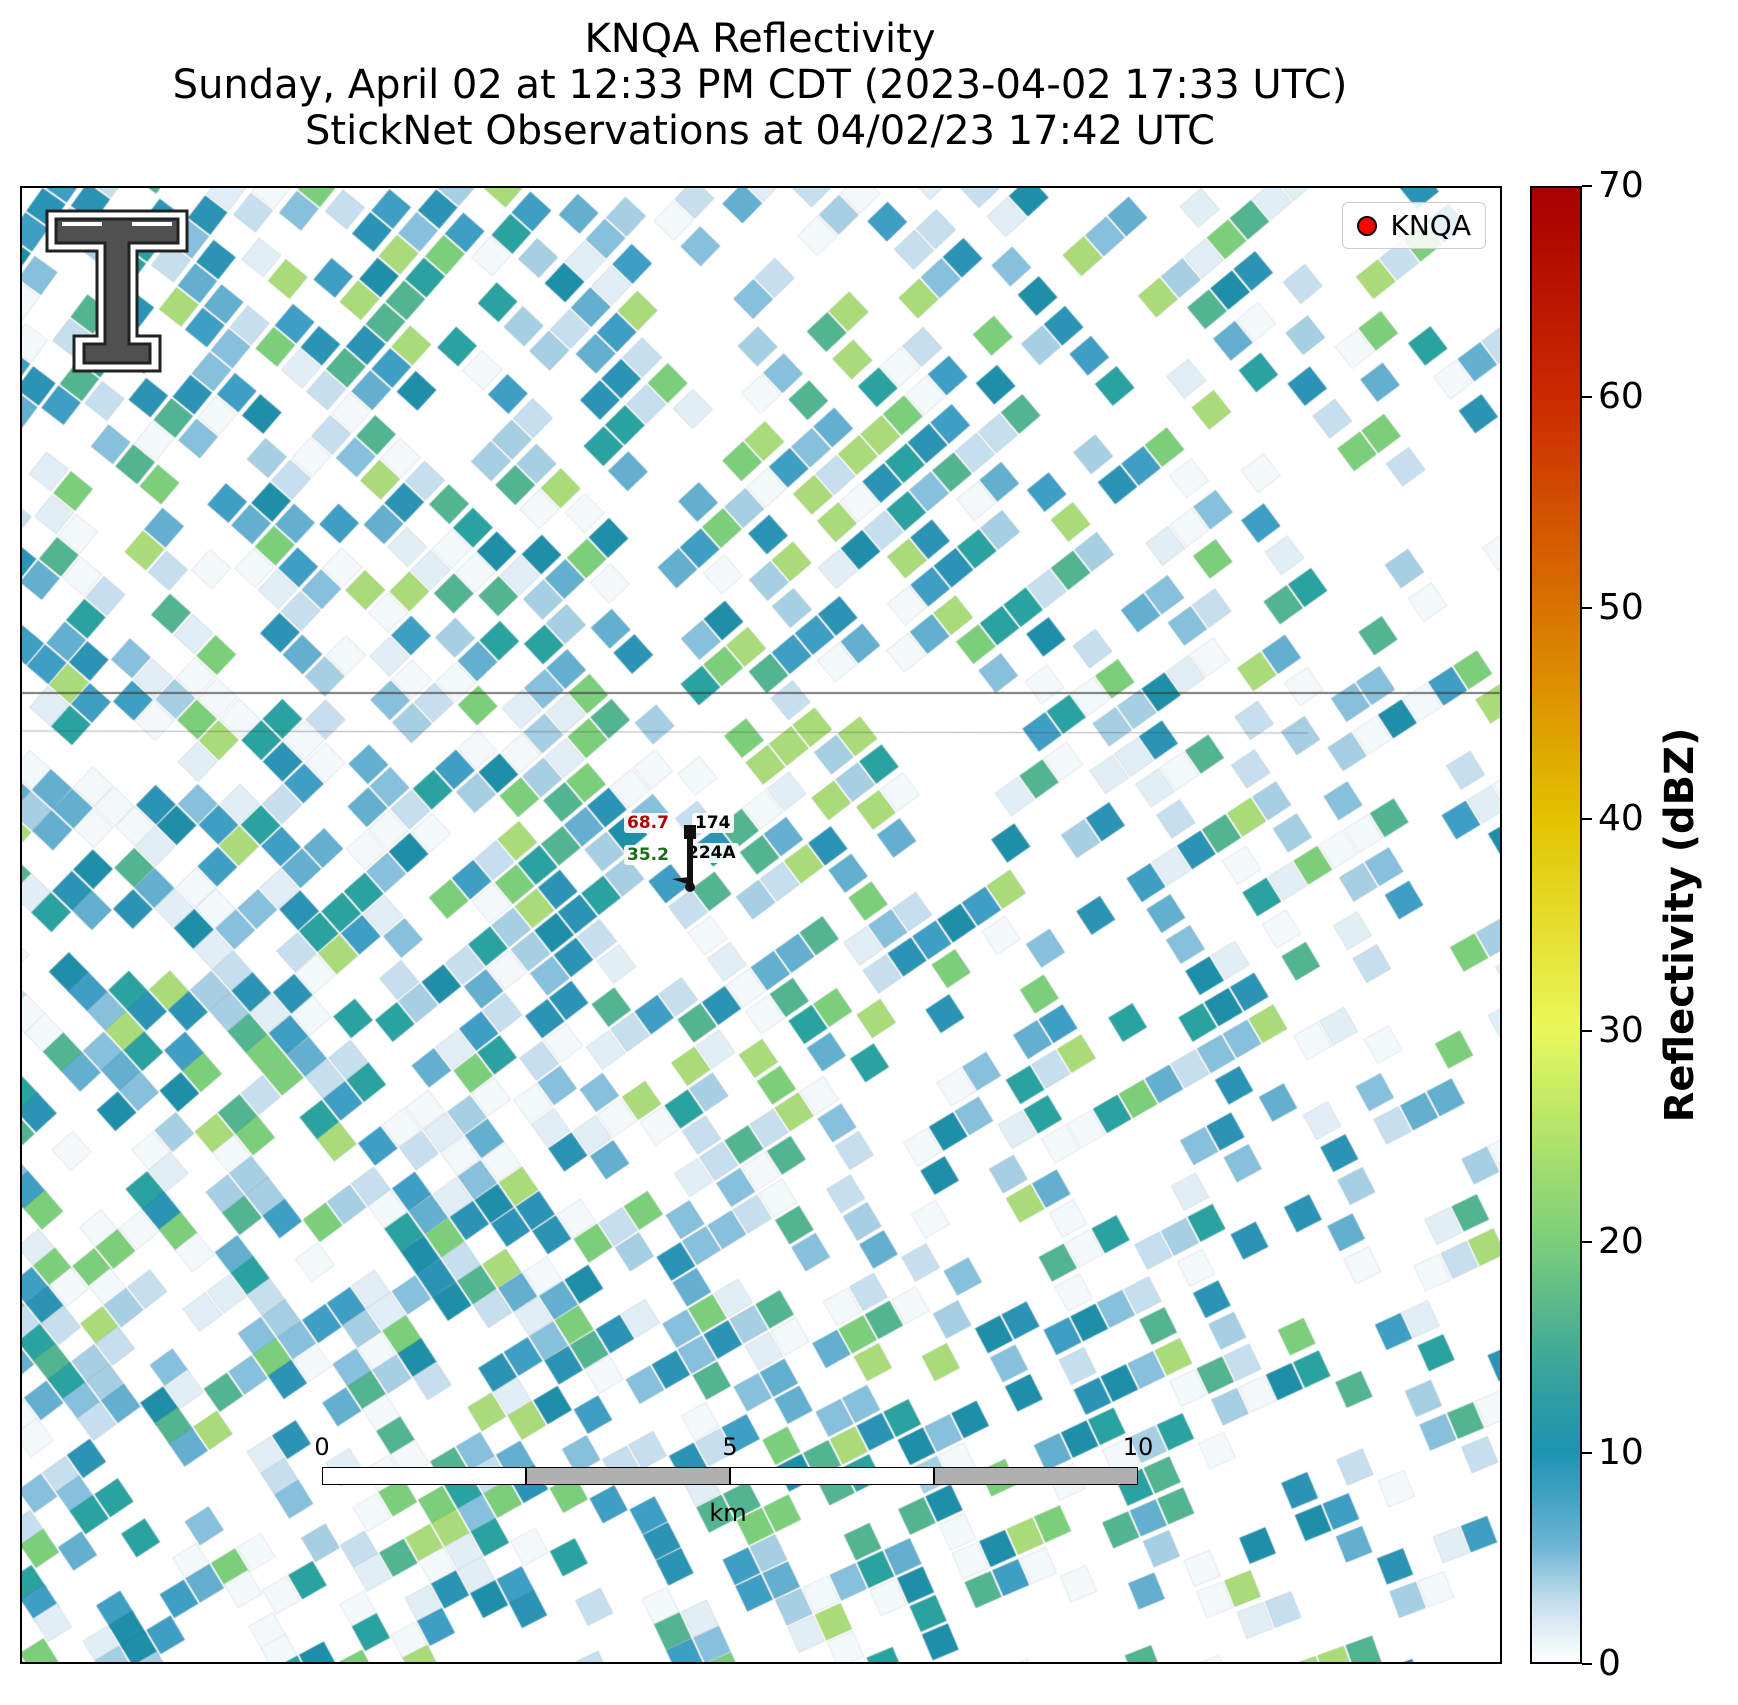  Describe the element at coordinates (1556, 925) in the screenshot. I see `colorbar` at that location.